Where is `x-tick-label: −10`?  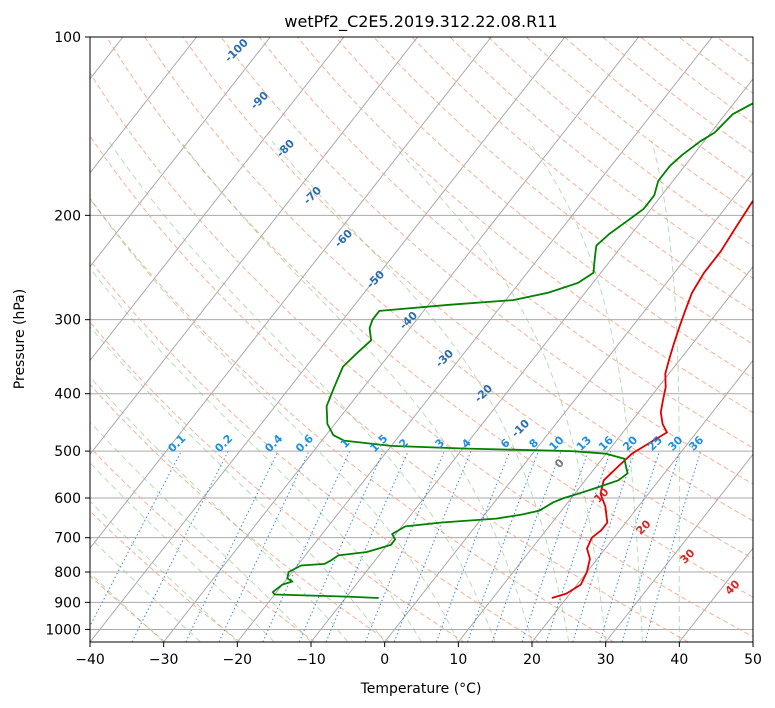 x-tick-label: −10 is located at coordinates (311, 660).